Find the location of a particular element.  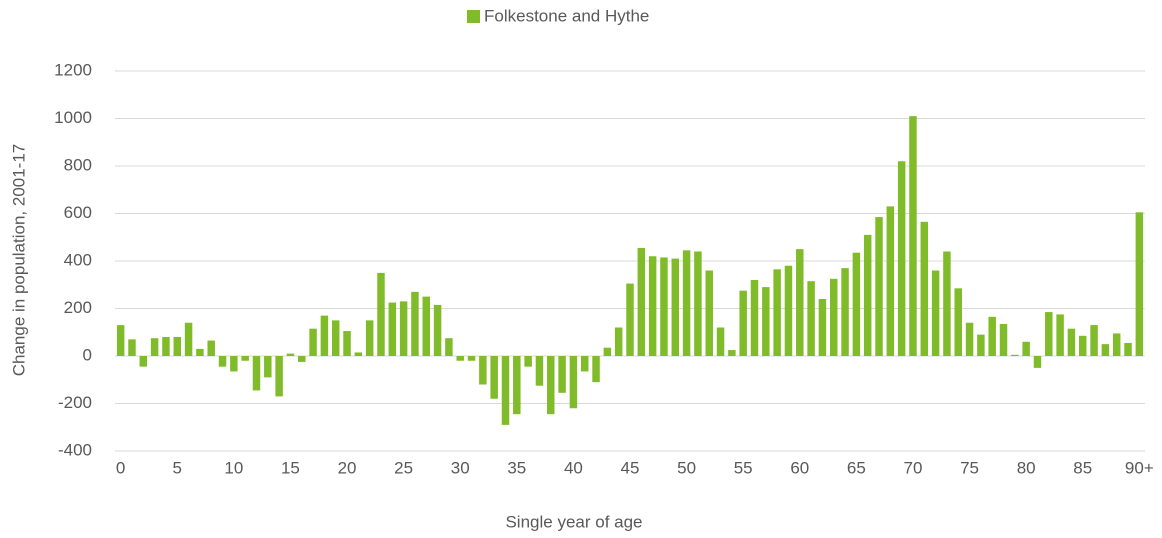

x-tick-label: 5 is located at coordinates (177, 467).